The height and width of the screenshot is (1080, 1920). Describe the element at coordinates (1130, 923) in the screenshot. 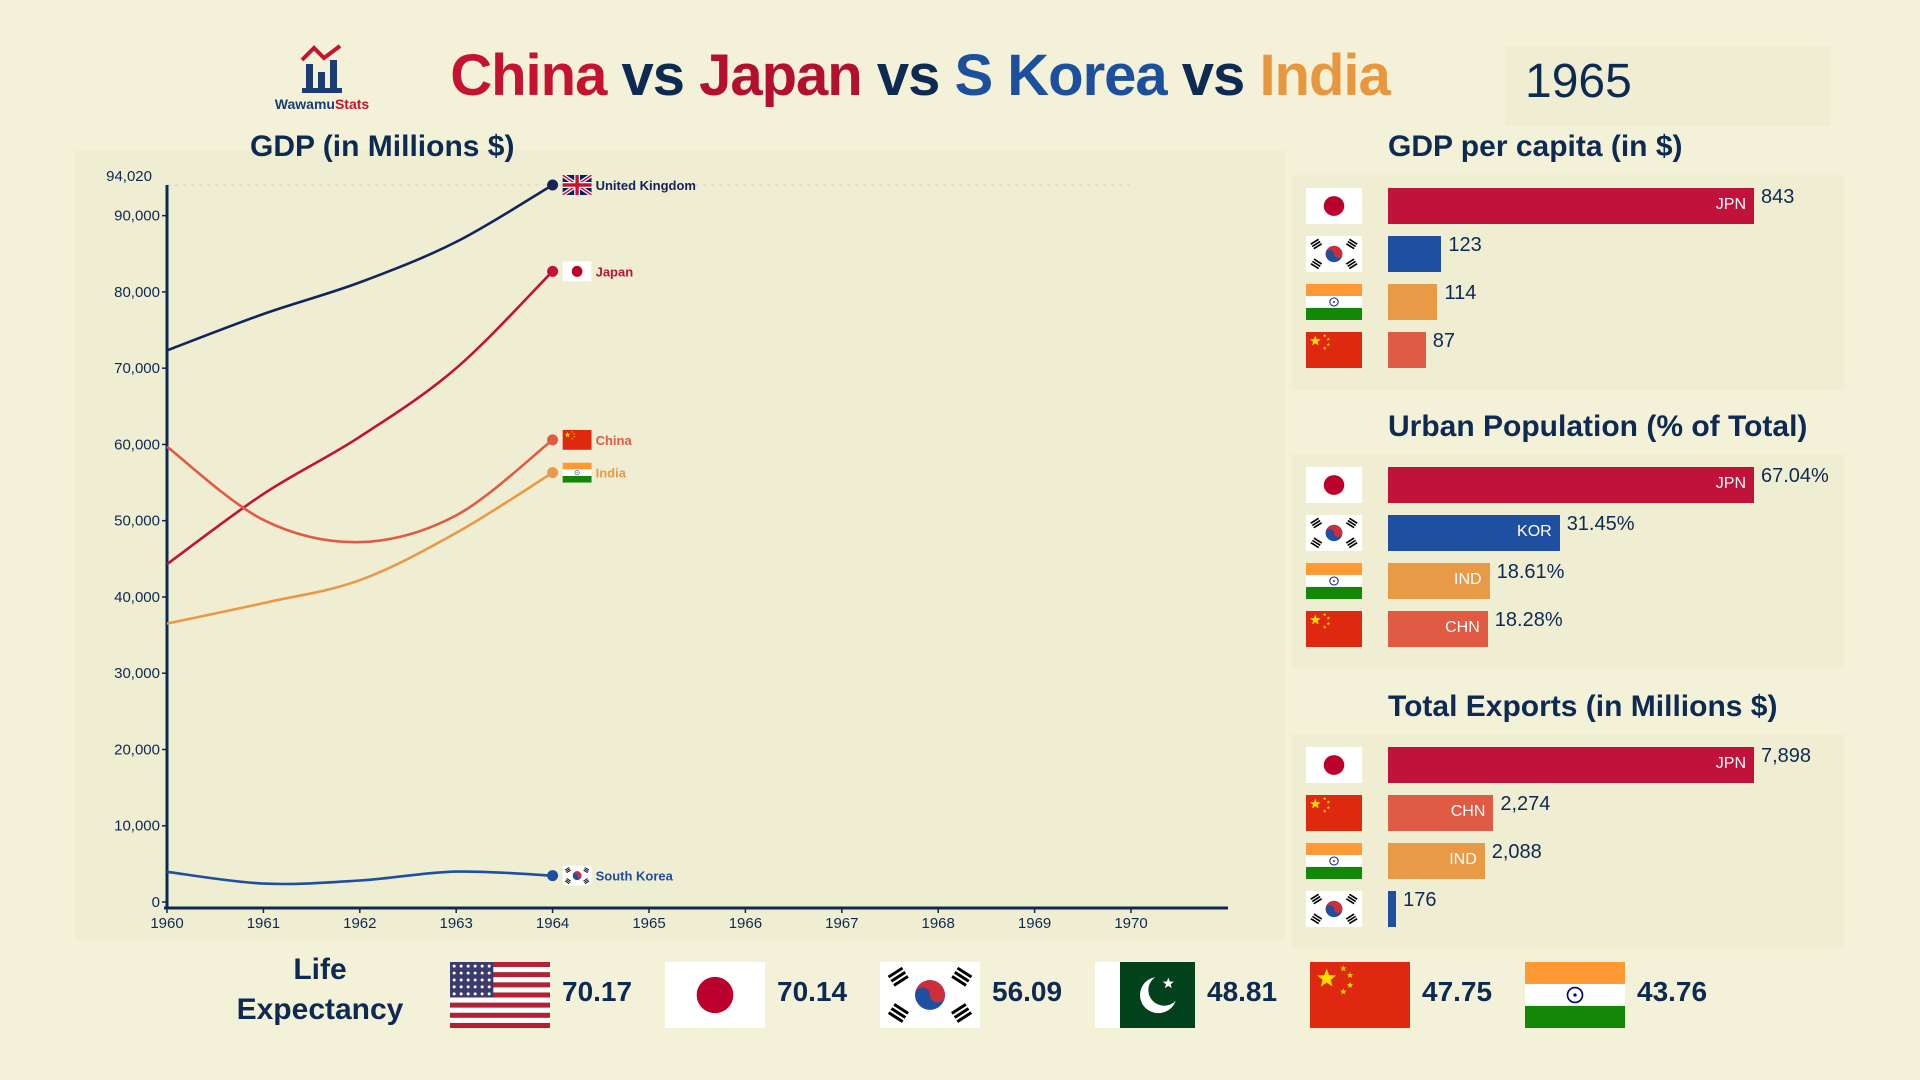

I see `x-tick-label: 1970` at that location.